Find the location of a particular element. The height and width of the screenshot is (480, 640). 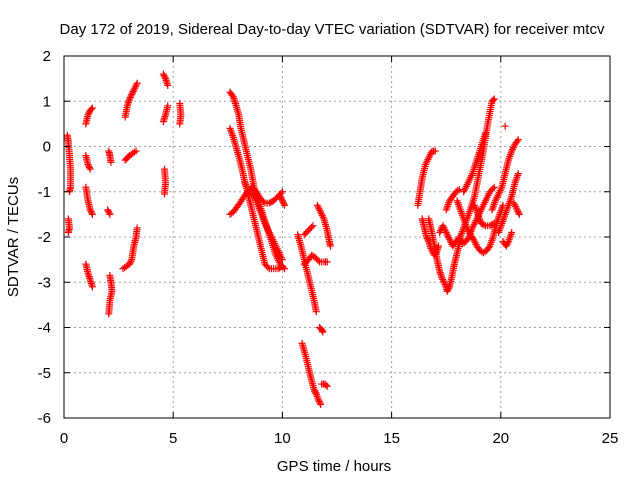

x-axis-label: GPS time / hours is located at coordinates (334, 466).